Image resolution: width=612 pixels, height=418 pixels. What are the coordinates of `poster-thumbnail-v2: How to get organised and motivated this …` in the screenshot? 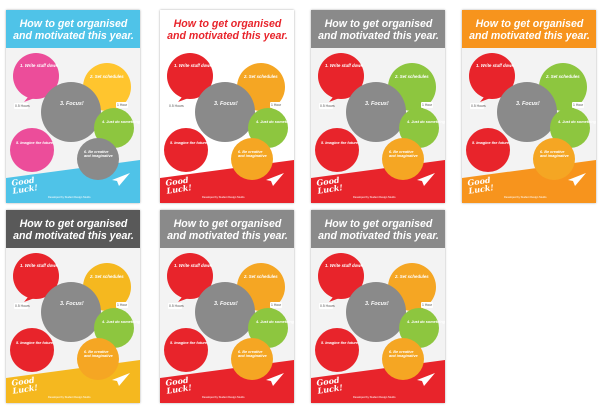 It's located at (227, 106).